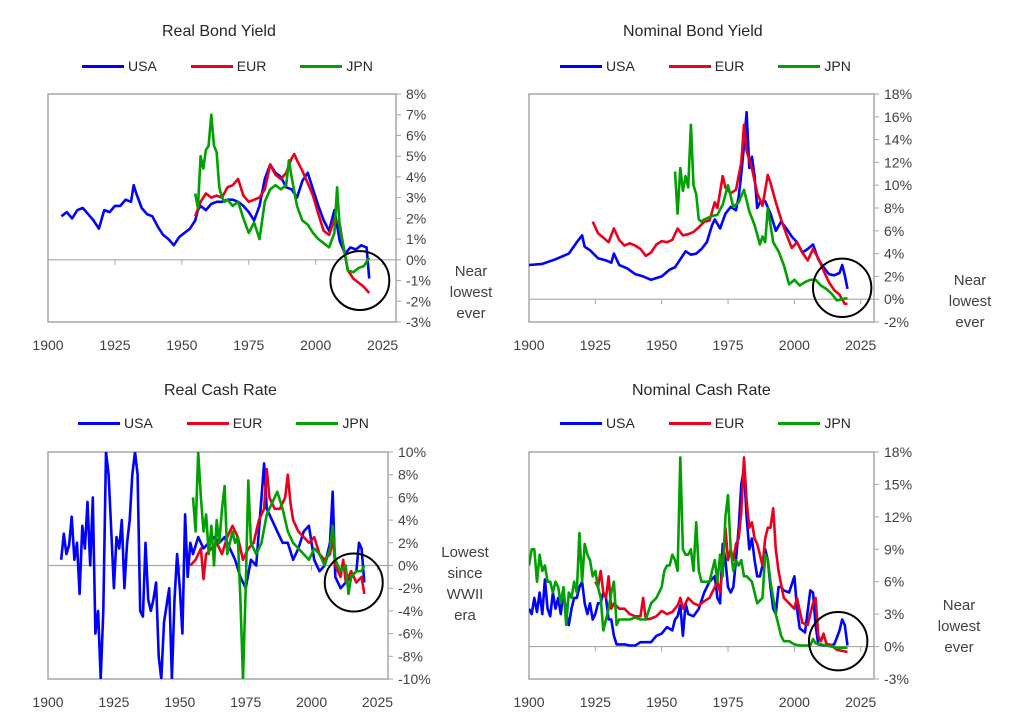  What do you see at coordinates (898, 484) in the screenshot?
I see `y-tick-label: 15%` at bounding box center [898, 484].